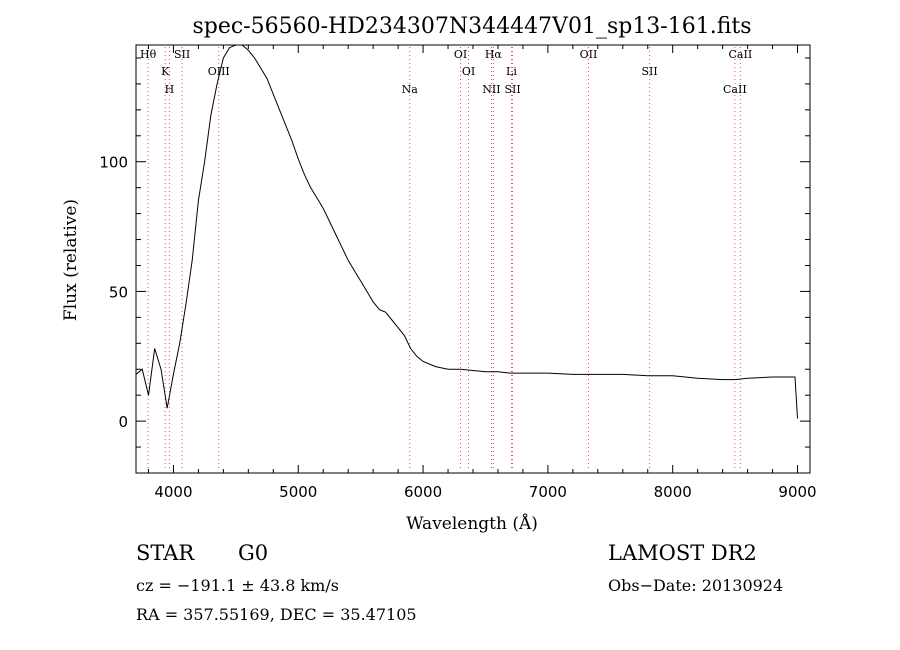 Image resolution: width=900 pixels, height=650 pixels. What do you see at coordinates (548, 492) in the screenshot?
I see `x-tick-label: 7000` at bounding box center [548, 492].